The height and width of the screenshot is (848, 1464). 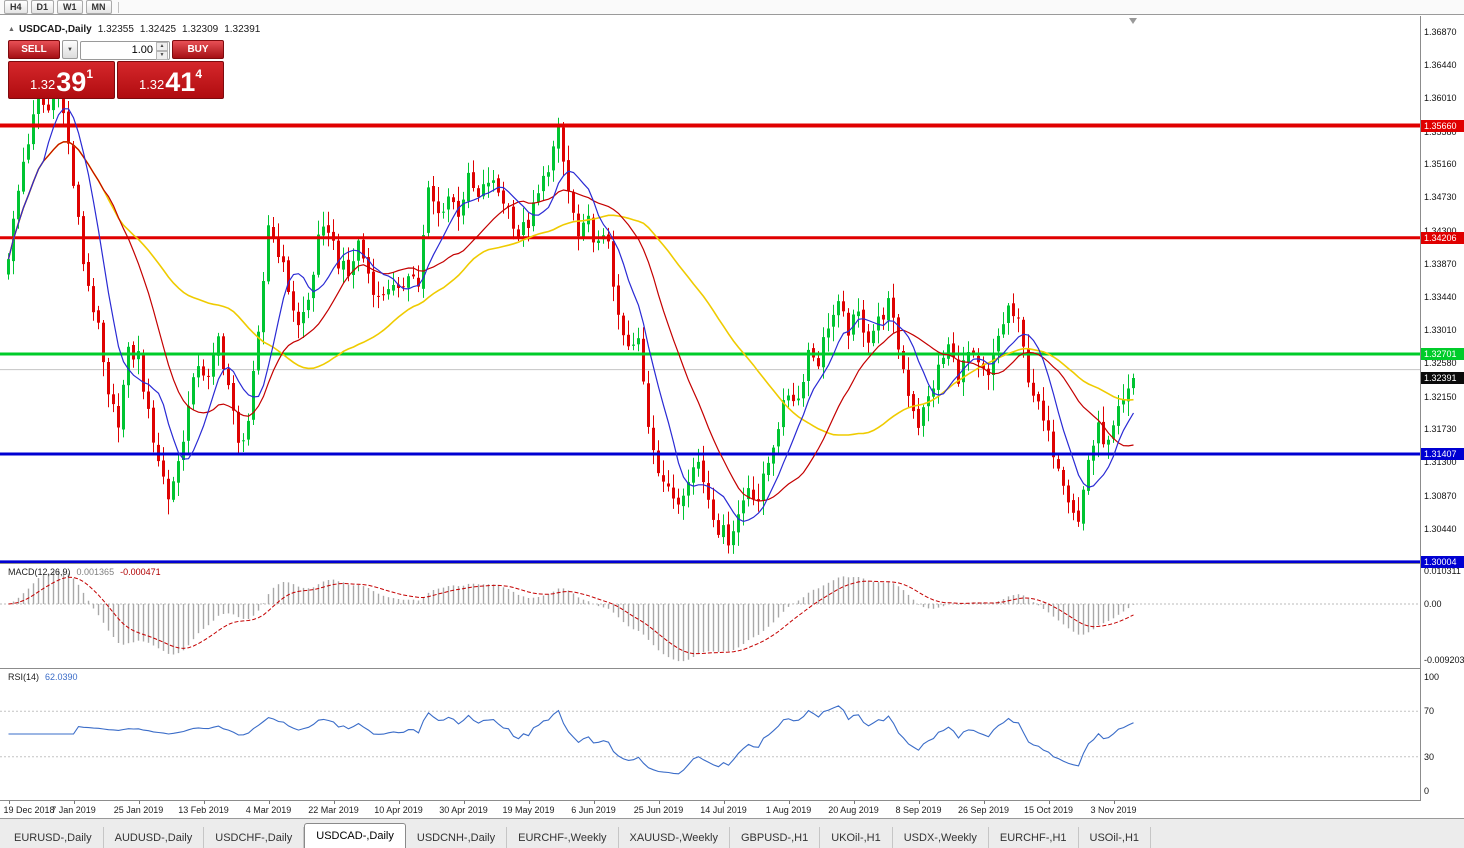 I want to click on sell-price-small: 1.32, so click(x=42, y=84).